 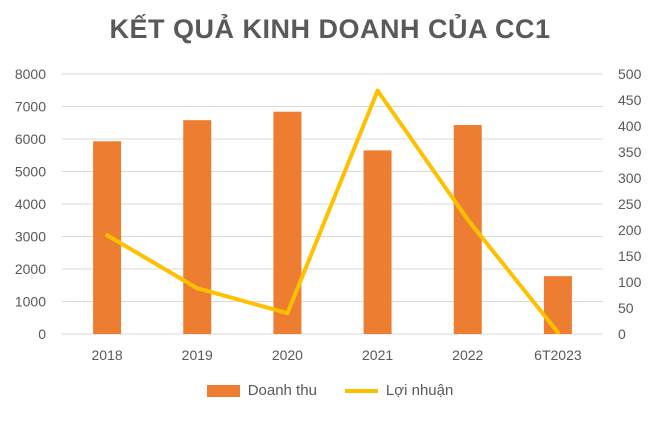 What do you see at coordinates (42, 334) in the screenshot?
I see `y-left-tick-label: 0` at bounding box center [42, 334].